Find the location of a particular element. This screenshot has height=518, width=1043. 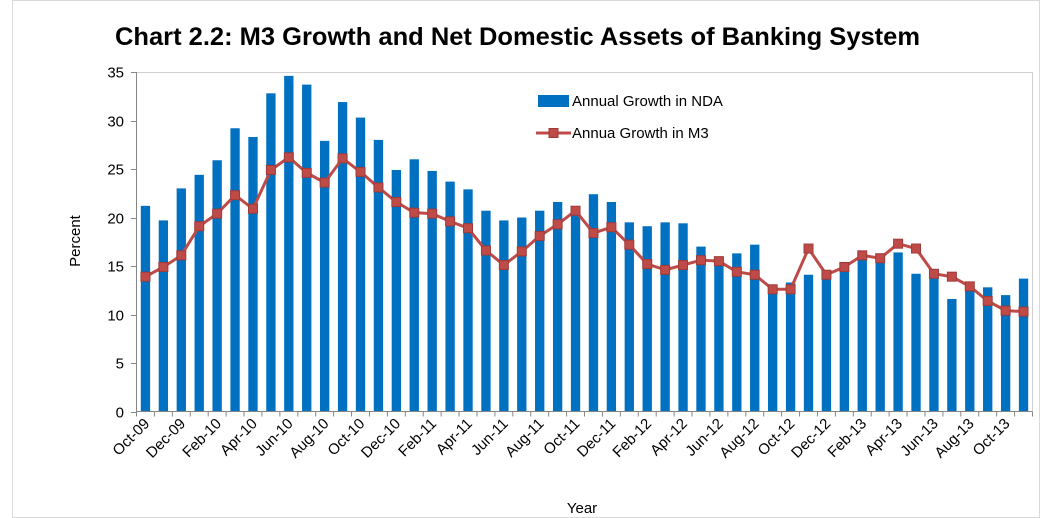

x-tick-marks is located at coordinates (584, 414).